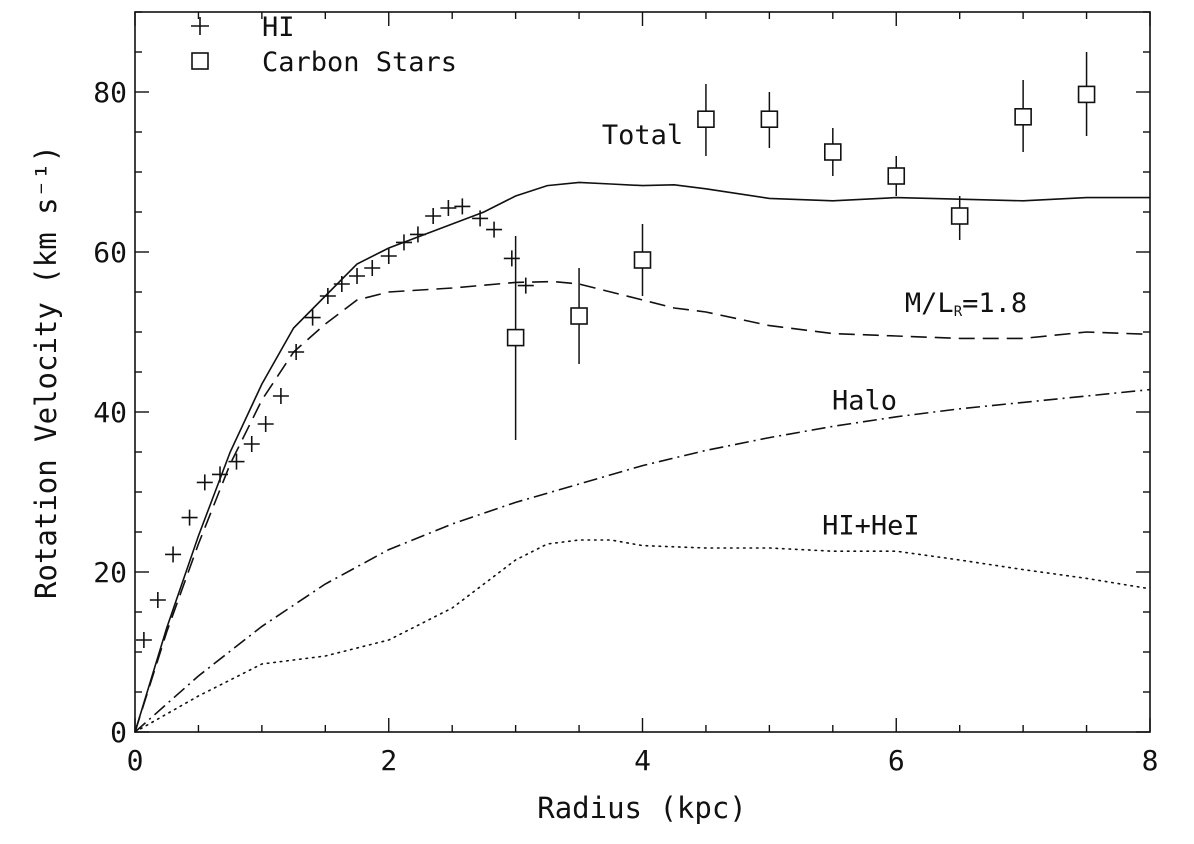 The height and width of the screenshot is (844, 1194). I want to click on x-tick-label: 4, so click(642, 760).